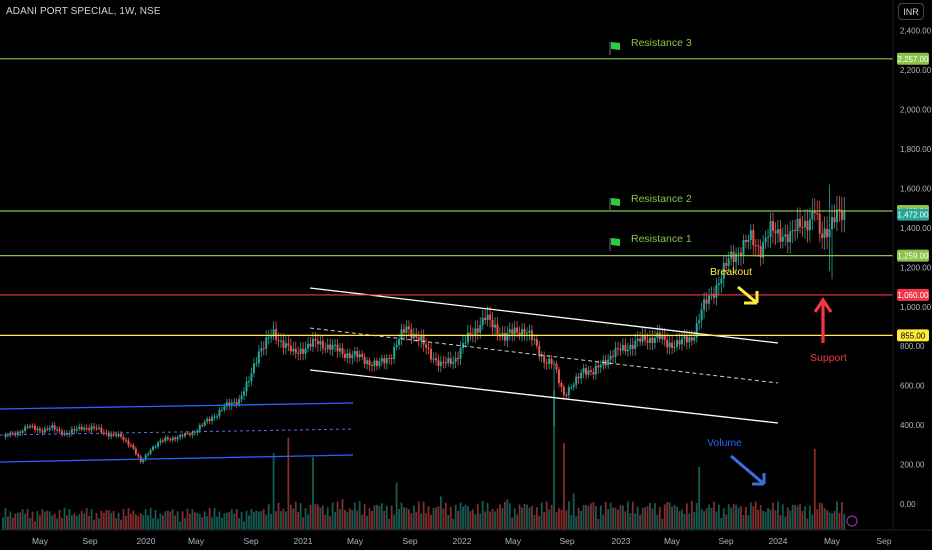 The width and height of the screenshot is (932, 550). Describe the element at coordinates (916, 110) in the screenshot. I see `price-tick-label: 2,000.00` at that location.